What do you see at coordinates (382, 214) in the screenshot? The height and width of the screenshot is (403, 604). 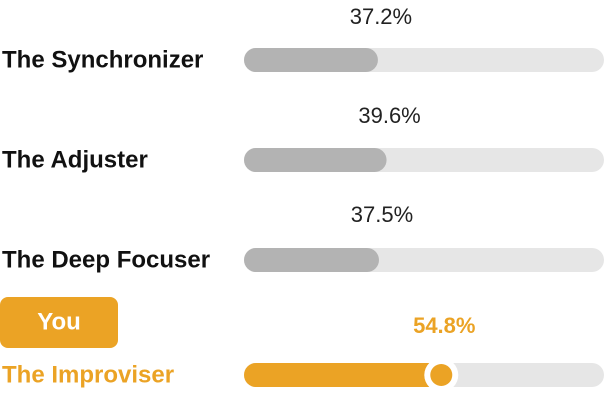 I see `value-label: 37.5%` at bounding box center [382, 214].